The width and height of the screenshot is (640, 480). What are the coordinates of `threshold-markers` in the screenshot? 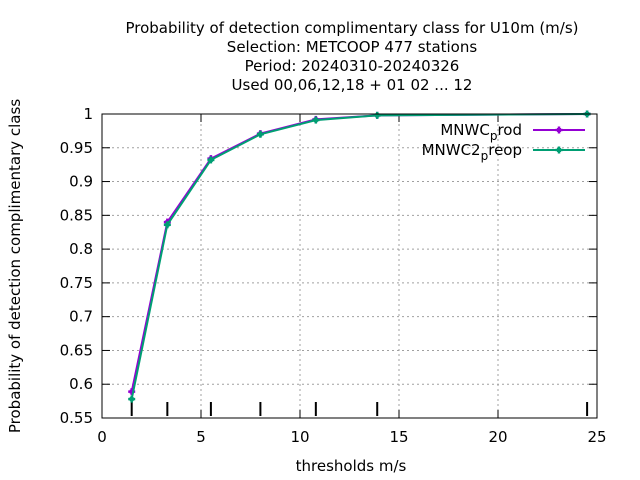 It's located at (359, 409).